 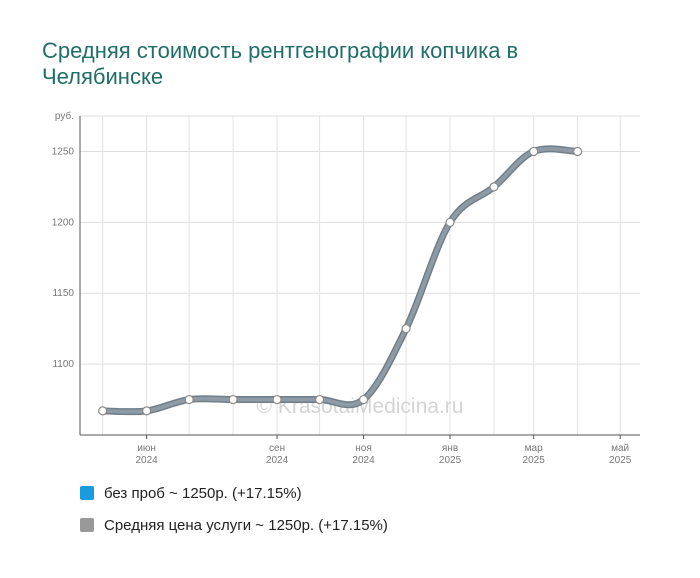 What do you see at coordinates (63, 364) in the screenshot?
I see `y-tick-label: 1100` at bounding box center [63, 364].